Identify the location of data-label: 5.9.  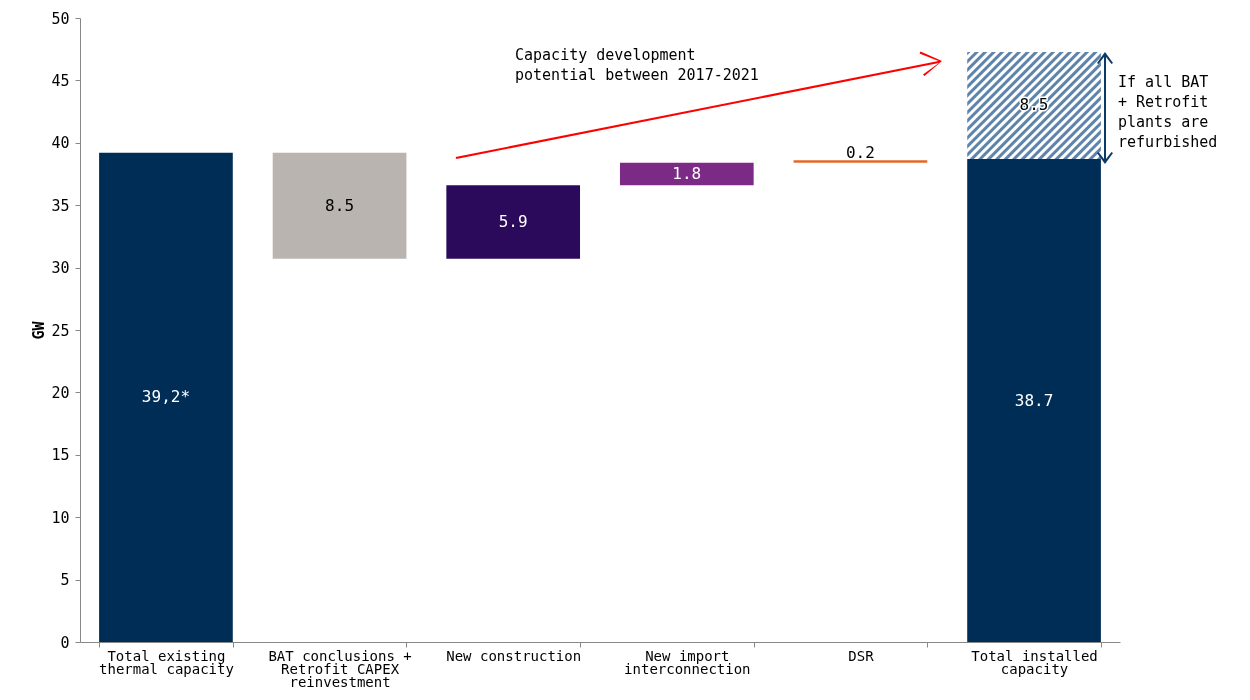
(513, 222).